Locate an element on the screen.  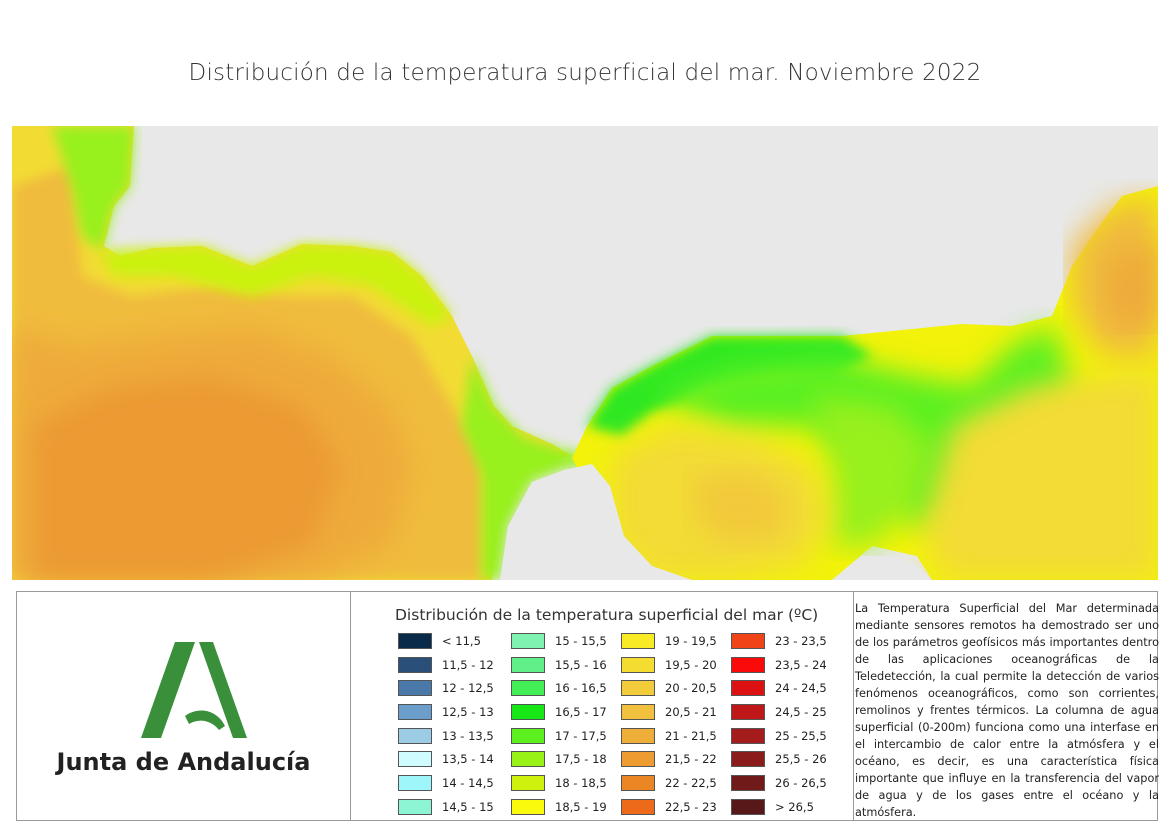
legend-item: 17 - 17,5 is located at coordinates (559, 736).